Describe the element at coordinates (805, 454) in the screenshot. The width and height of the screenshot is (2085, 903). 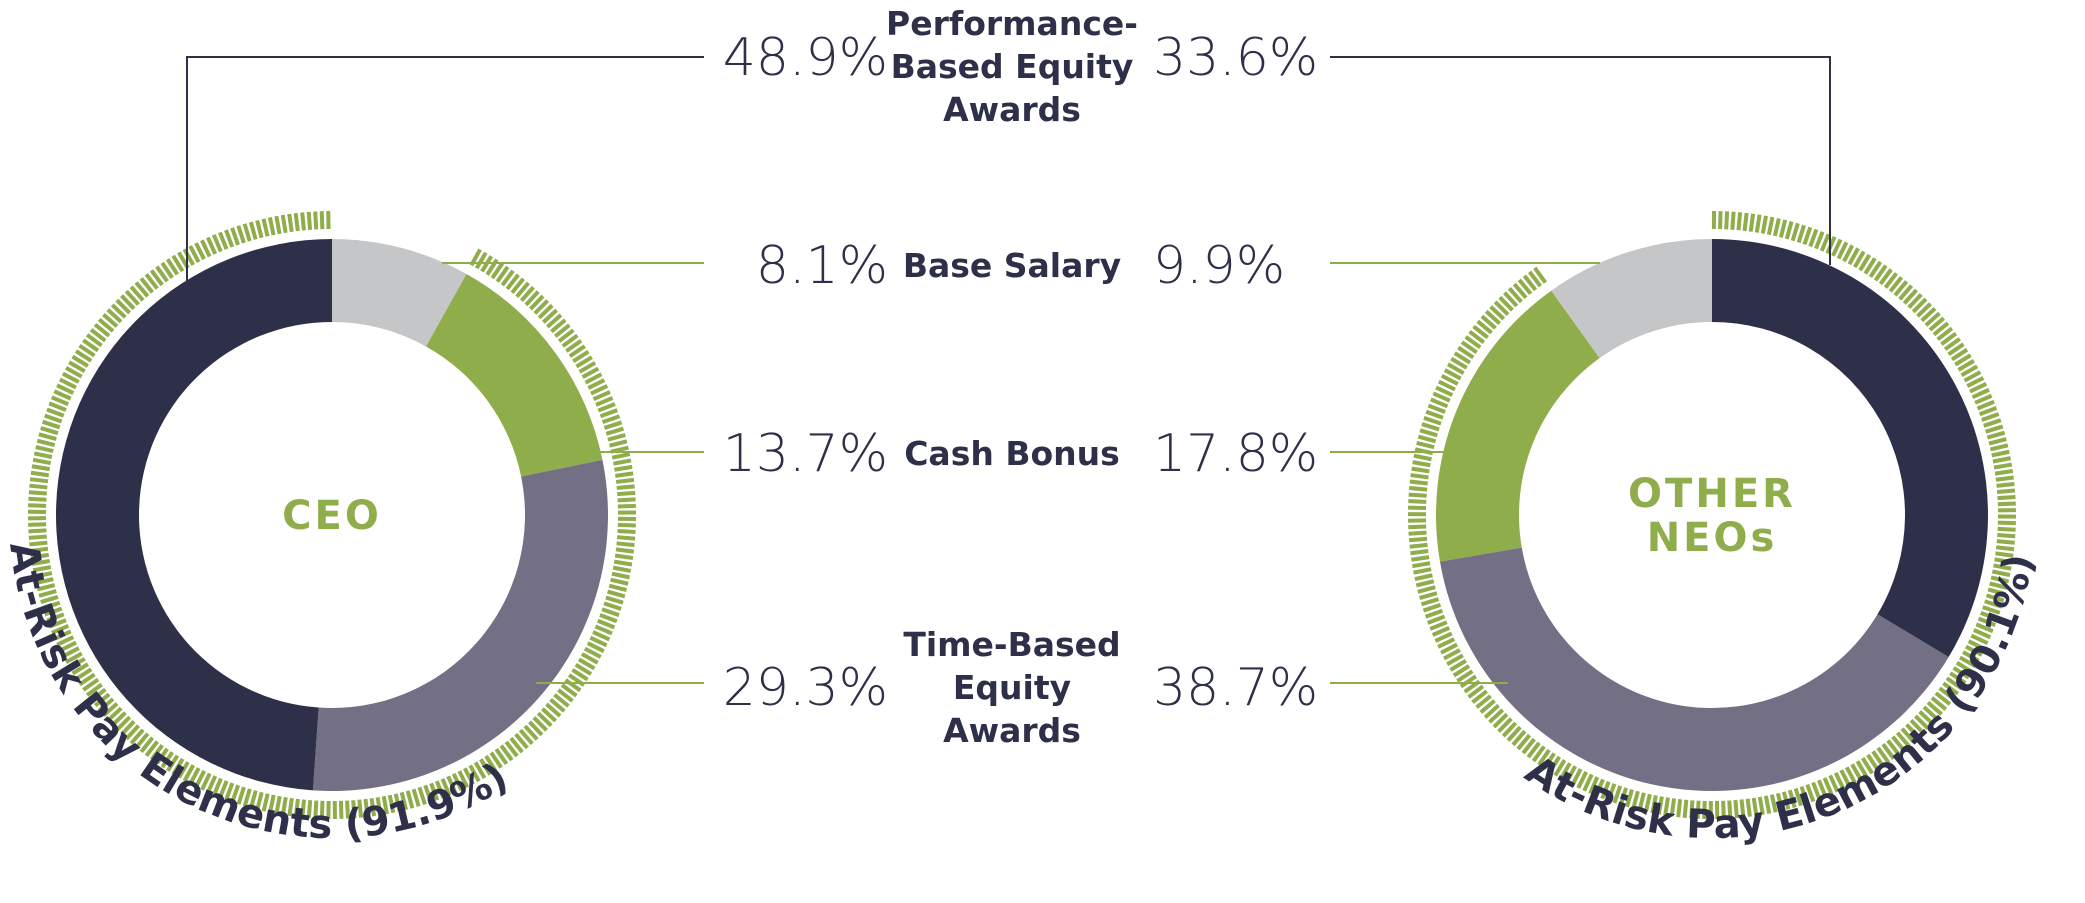
I see `ceo-value-cash-bonus: 13.7%` at that location.